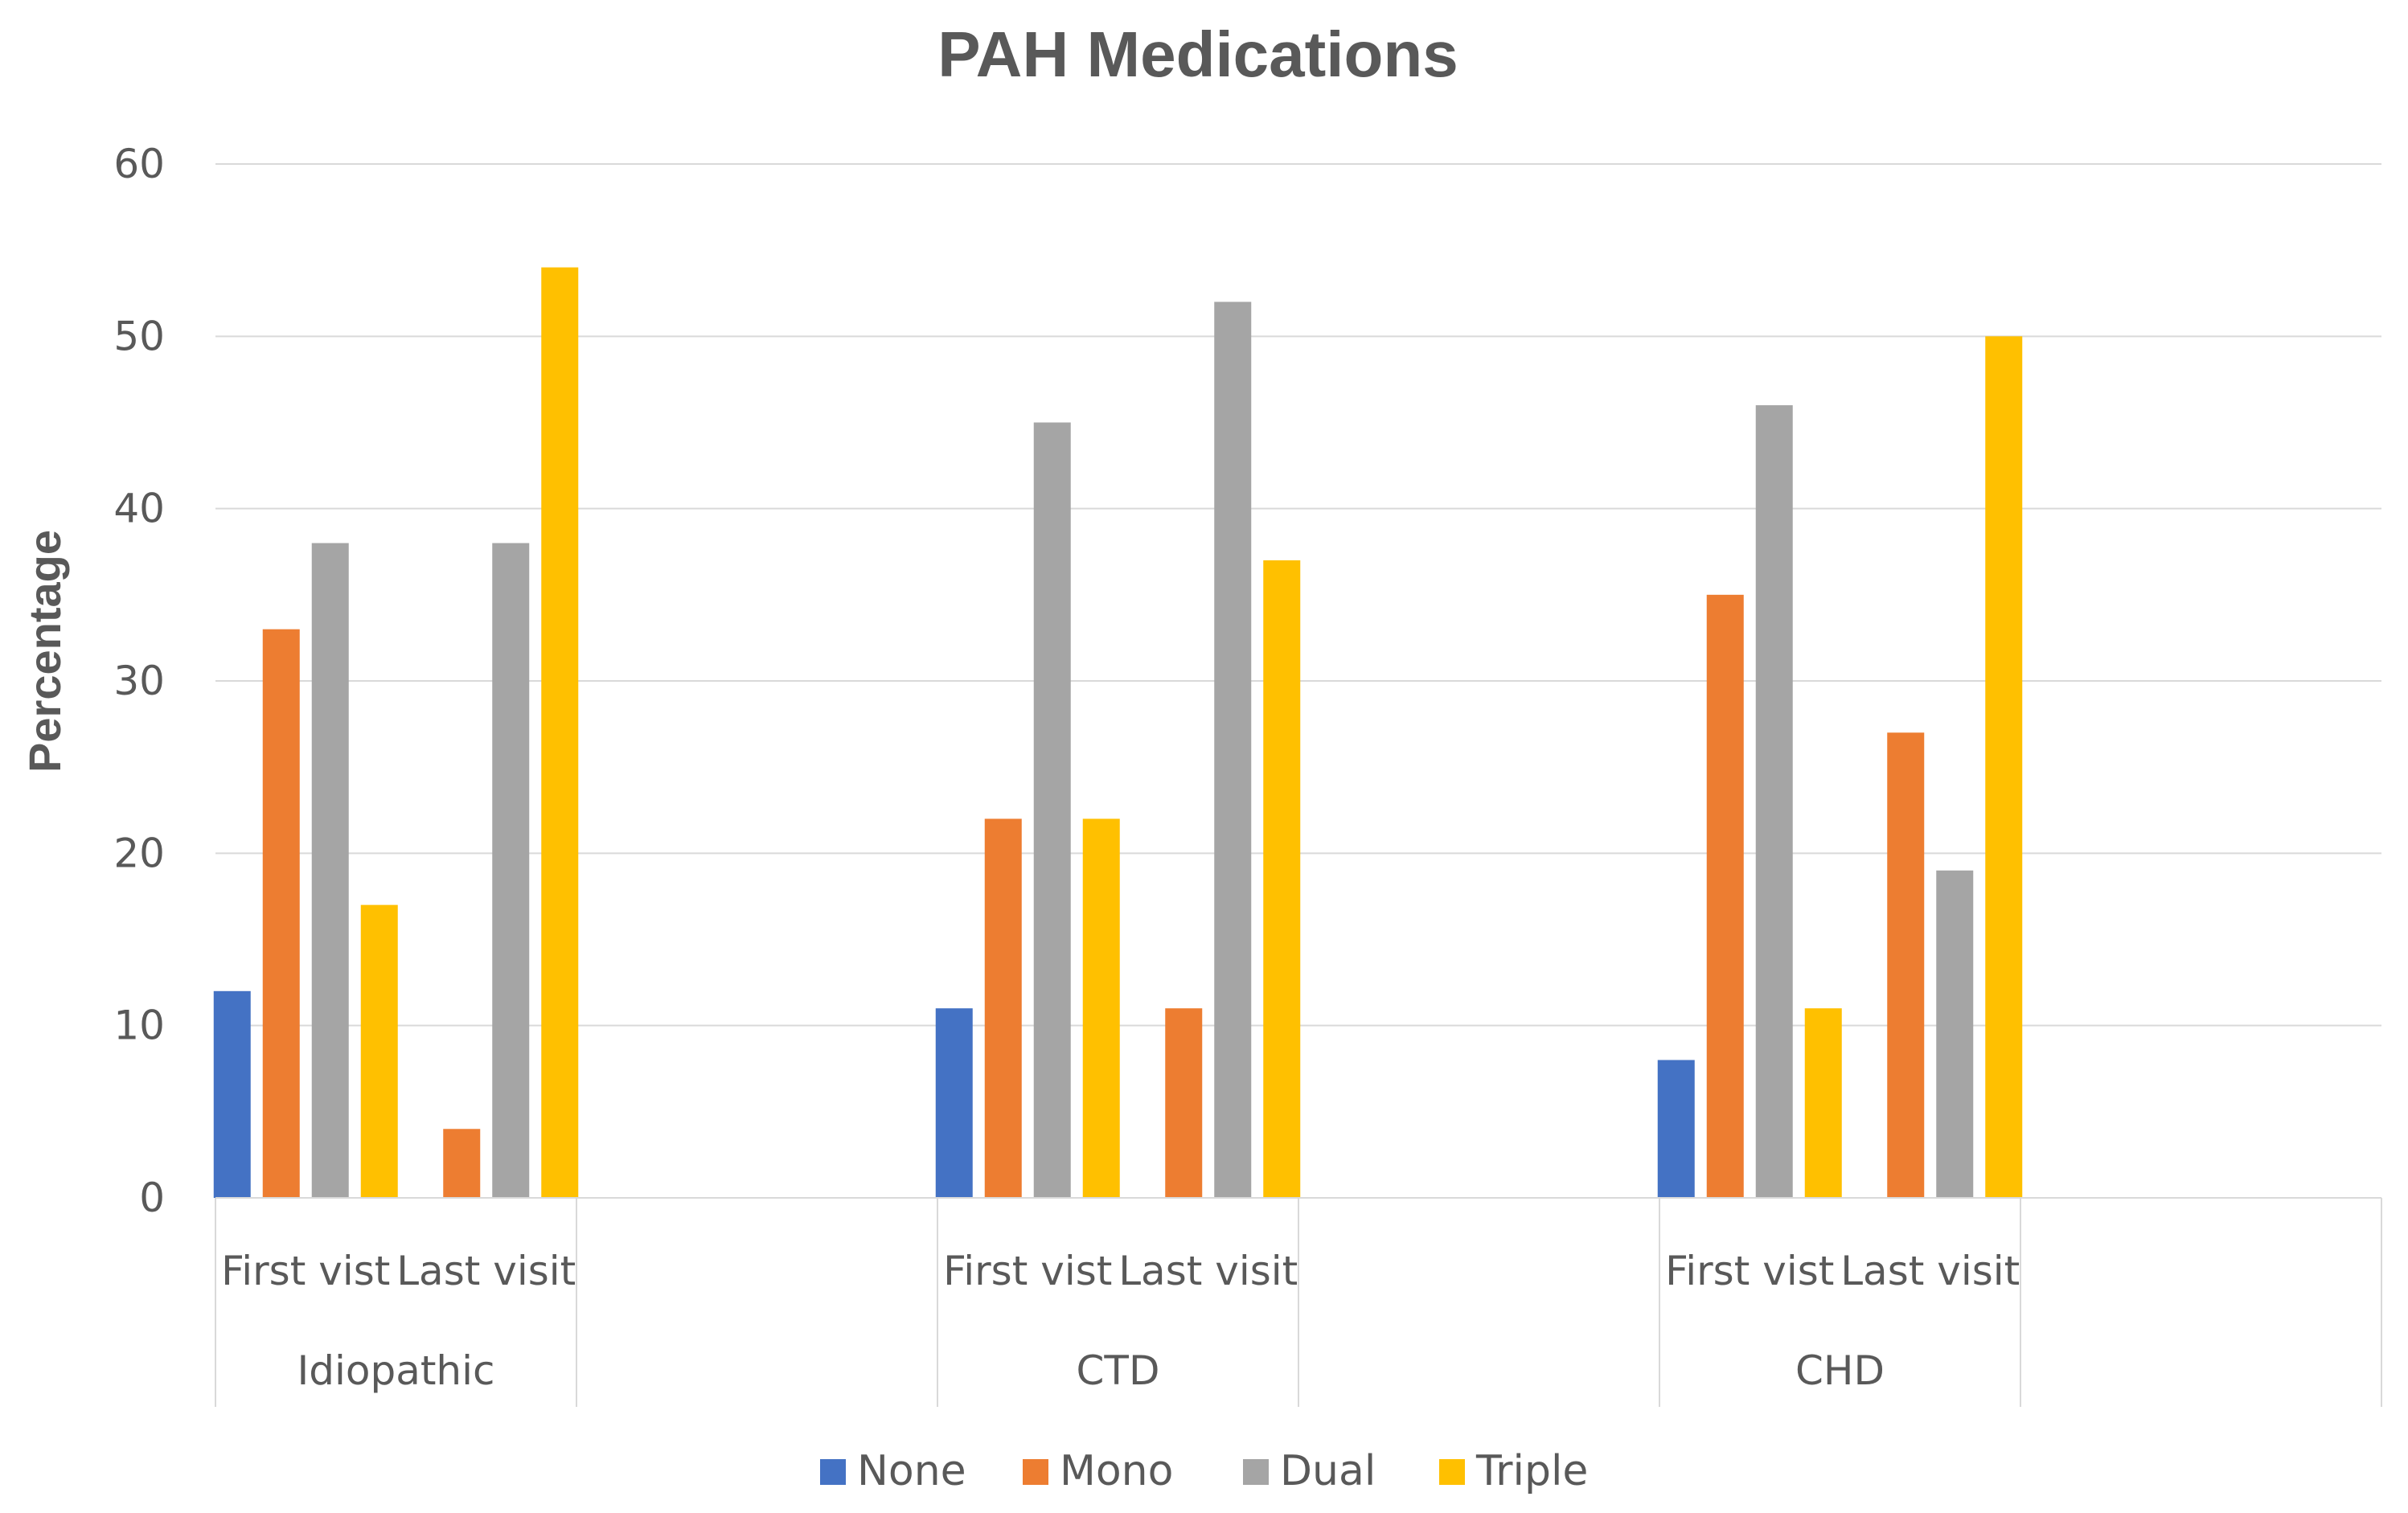  What do you see at coordinates (1256, 1472) in the screenshot?
I see `legend-swatch-dual` at bounding box center [1256, 1472].